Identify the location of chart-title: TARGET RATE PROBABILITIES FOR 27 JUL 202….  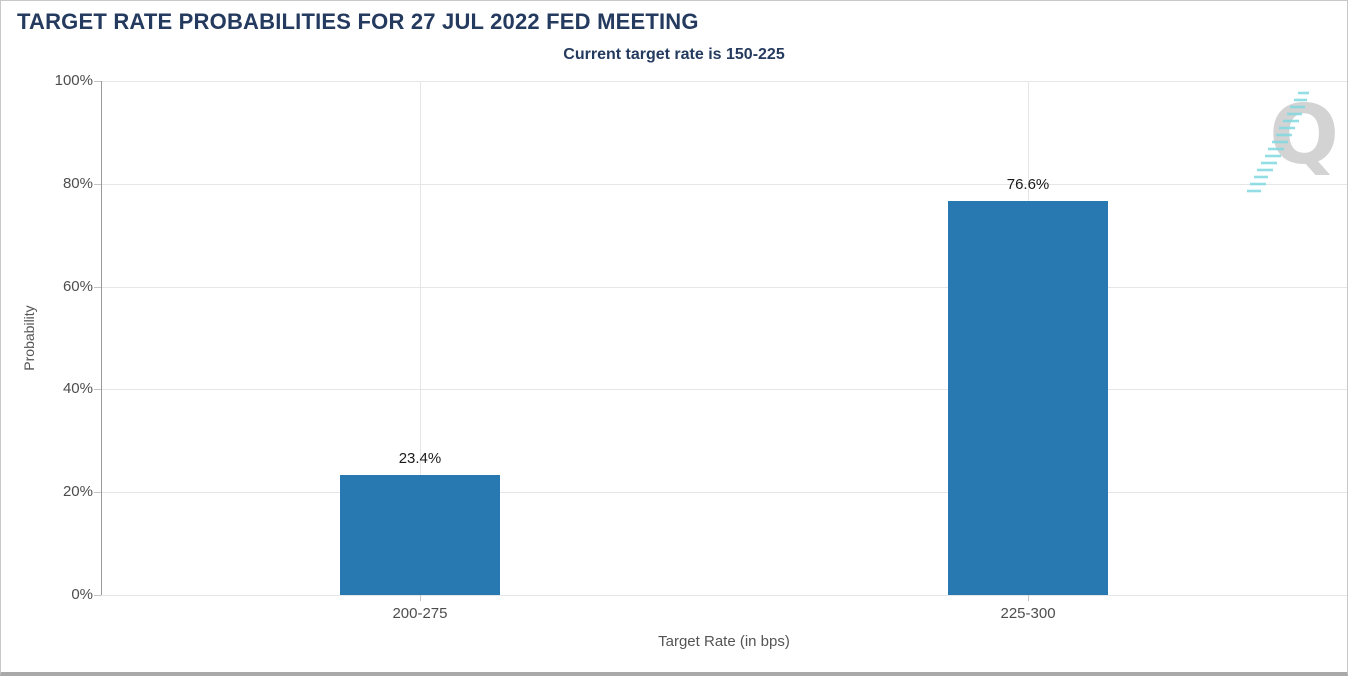
(358, 21).